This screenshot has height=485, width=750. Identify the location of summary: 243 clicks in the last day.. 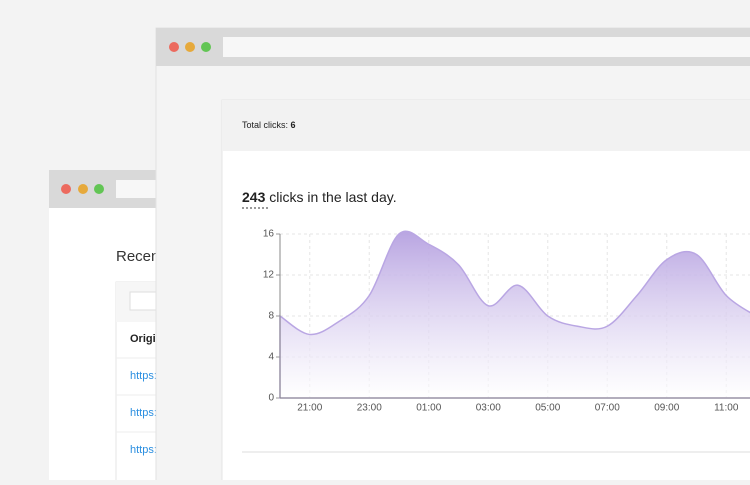
(319, 197).